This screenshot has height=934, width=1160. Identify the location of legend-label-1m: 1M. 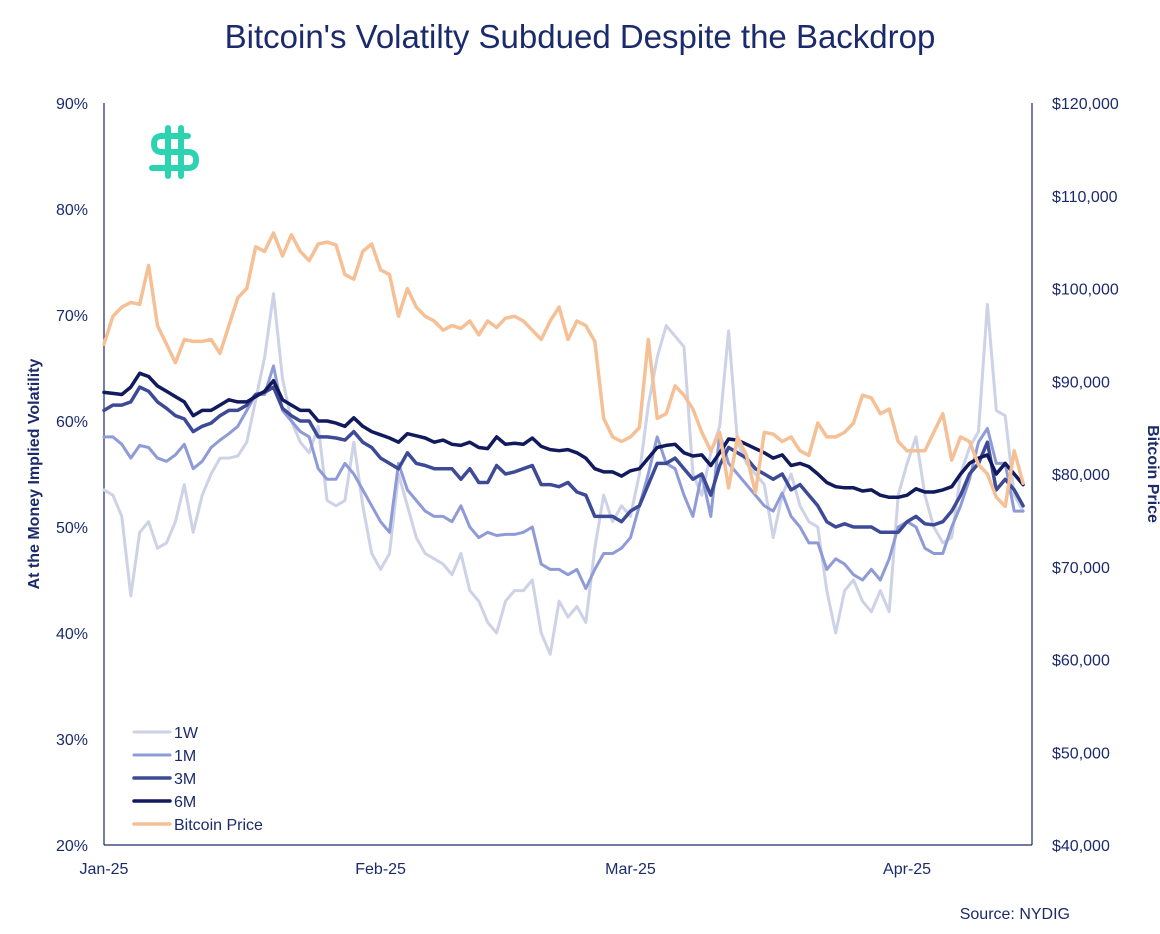
(185, 756).